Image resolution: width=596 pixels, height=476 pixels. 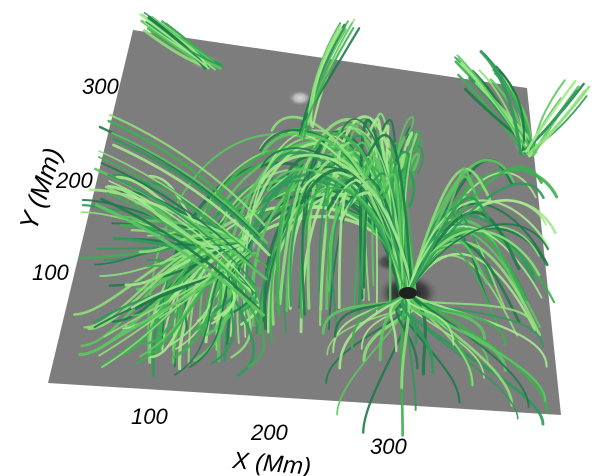 I want to click on x-axis-label: X (Mm), so click(x=271, y=461).